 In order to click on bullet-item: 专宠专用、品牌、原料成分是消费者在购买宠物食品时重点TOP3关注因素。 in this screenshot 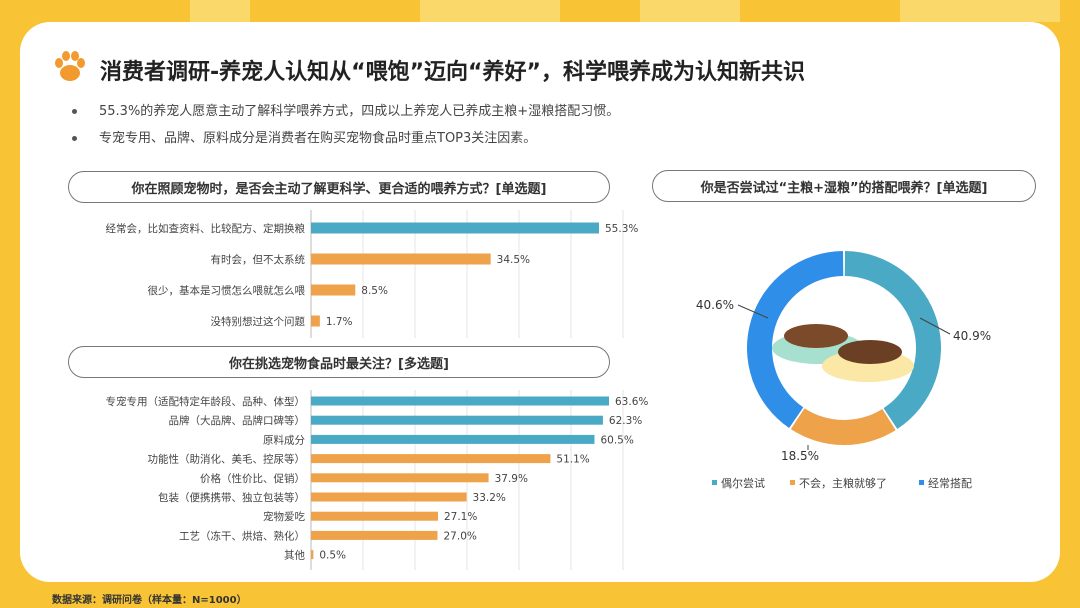, I will do `click(304, 136)`.